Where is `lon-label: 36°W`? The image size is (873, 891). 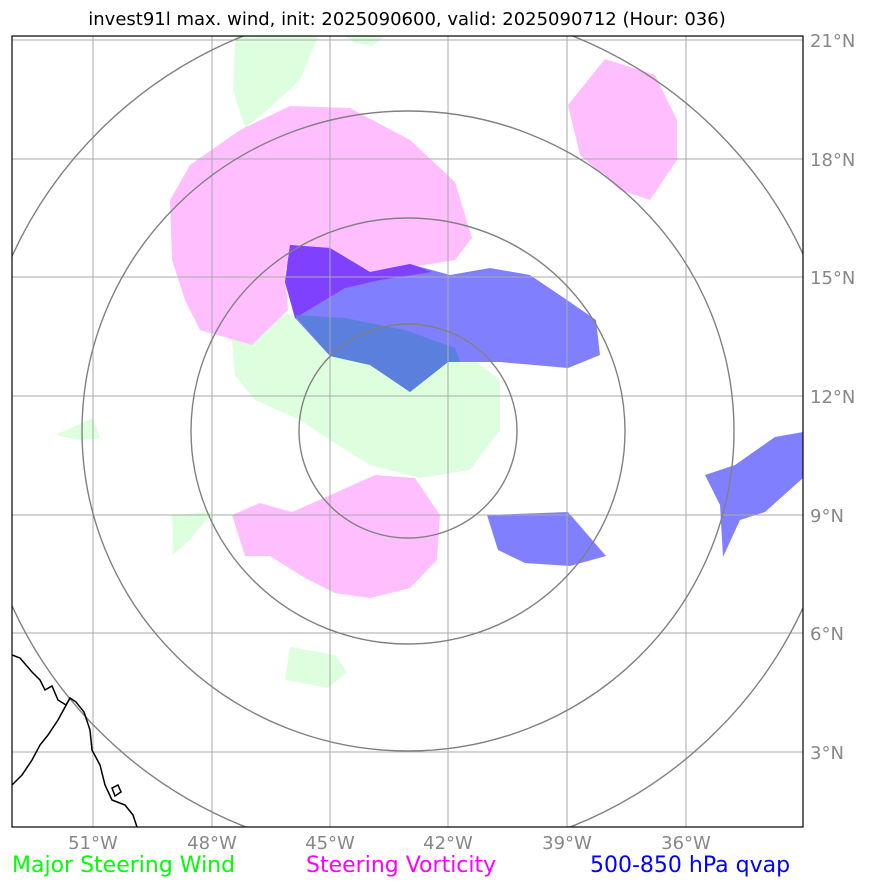 lon-label: 36°W is located at coordinates (686, 843).